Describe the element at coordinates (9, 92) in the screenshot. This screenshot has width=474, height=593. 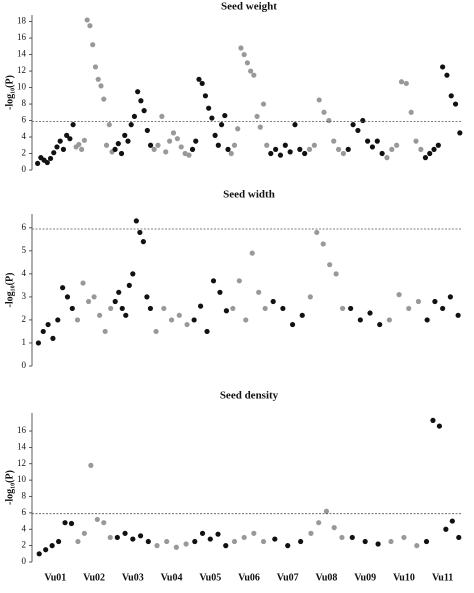
I see `y-axis-label: -log₁₀(P)` at that location.